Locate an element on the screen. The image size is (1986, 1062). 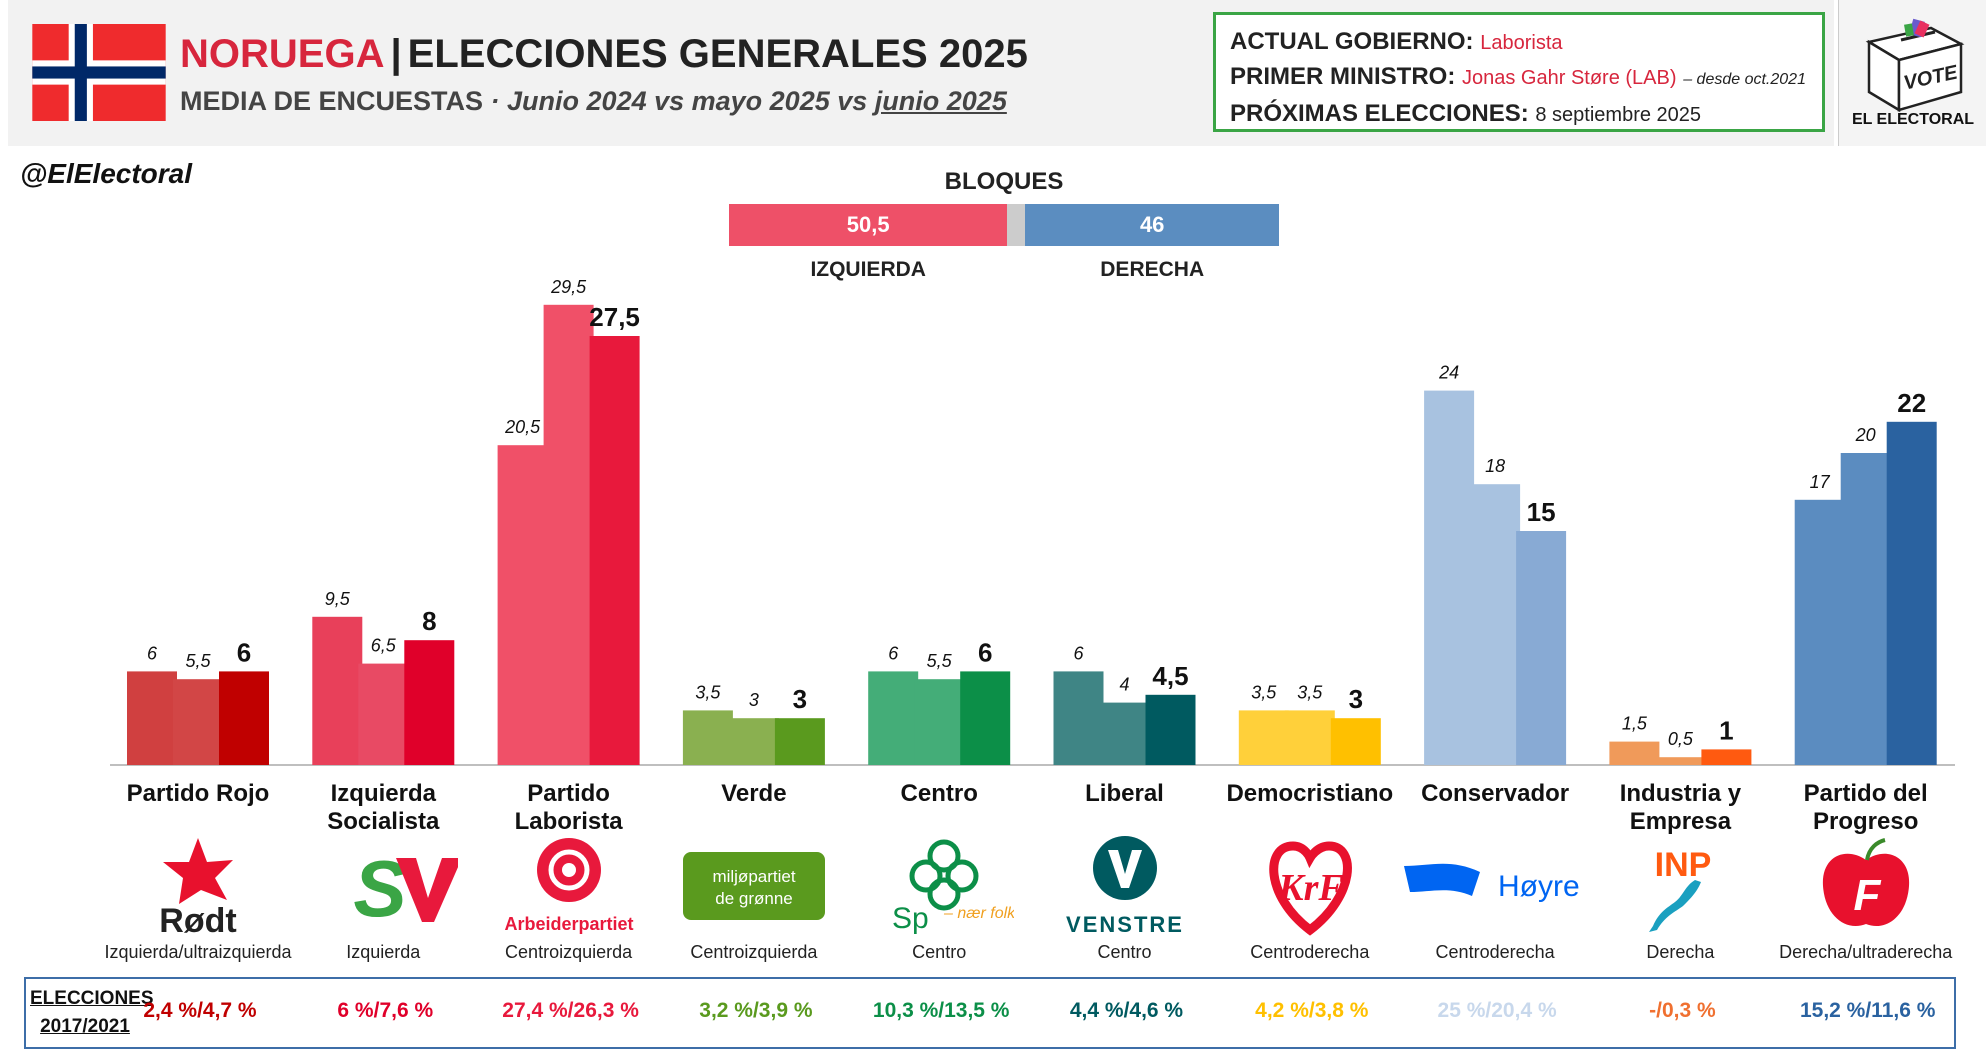
party-name-7: Conservador is located at coordinates (1495, 794).